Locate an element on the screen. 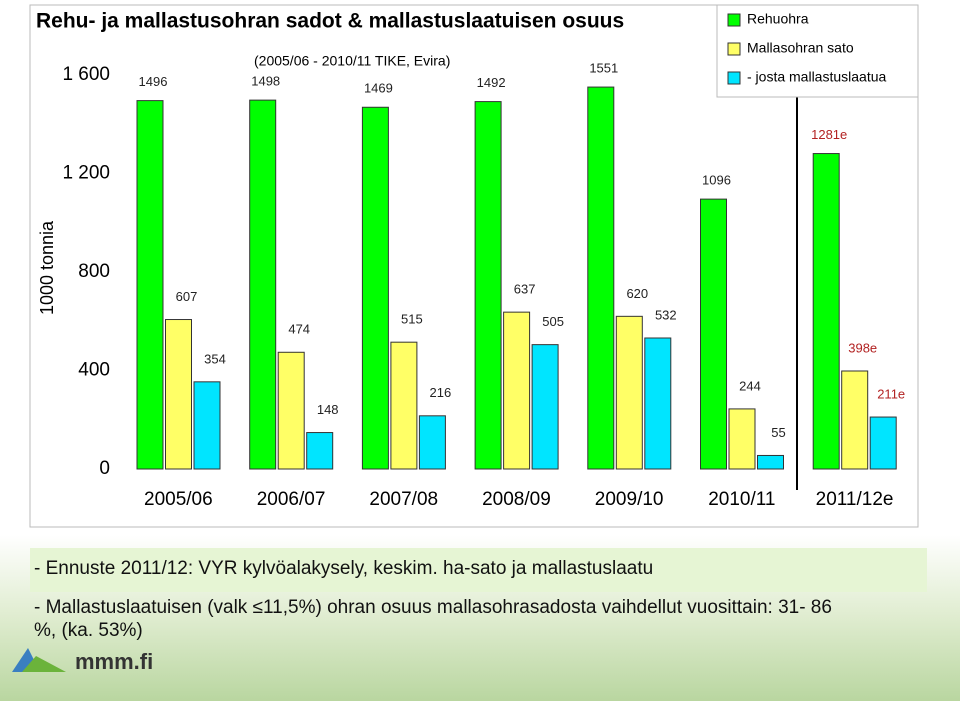 The height and width of the screenshot is (701, 960). logo: mmm.fi is located at coordinates (114, 661).